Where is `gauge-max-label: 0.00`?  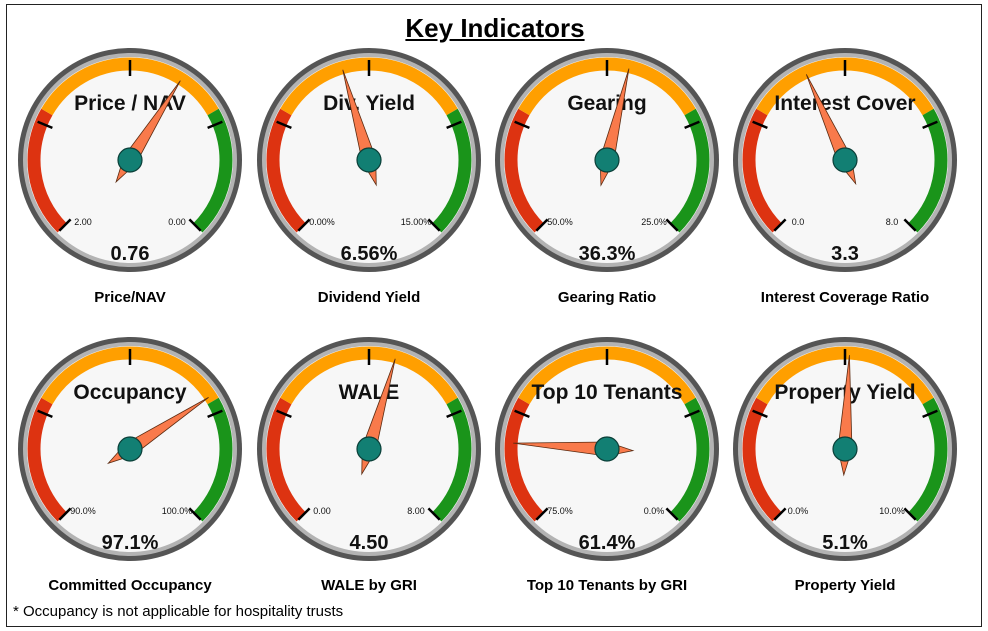 gauge-max-label: 0.00 is located at coordinates (177, 222).